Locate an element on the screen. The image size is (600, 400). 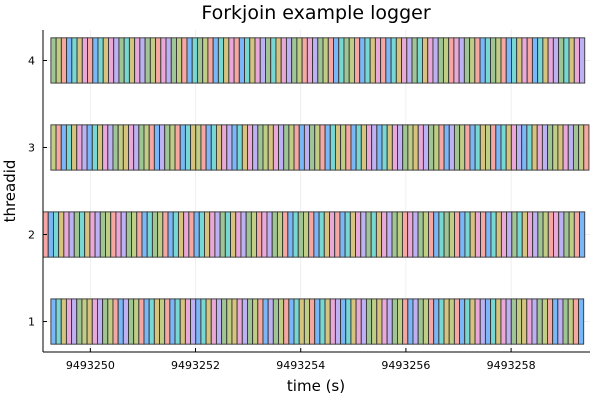
y-axis-label: threadid is located at coordinates (10, 191).